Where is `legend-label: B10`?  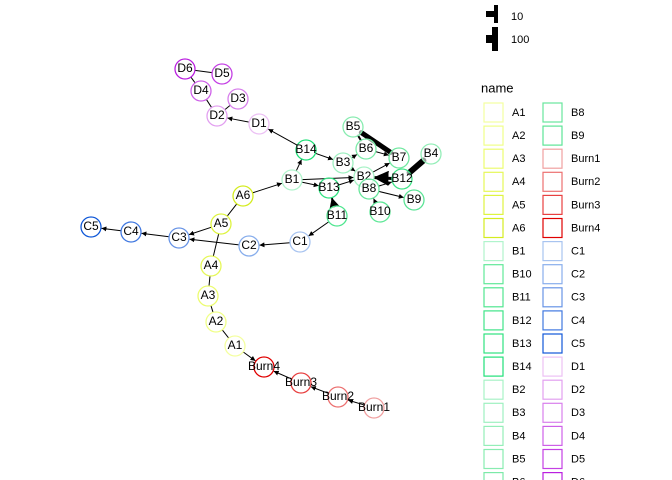
legend-label: B10 is located at coordinates (522, 275).